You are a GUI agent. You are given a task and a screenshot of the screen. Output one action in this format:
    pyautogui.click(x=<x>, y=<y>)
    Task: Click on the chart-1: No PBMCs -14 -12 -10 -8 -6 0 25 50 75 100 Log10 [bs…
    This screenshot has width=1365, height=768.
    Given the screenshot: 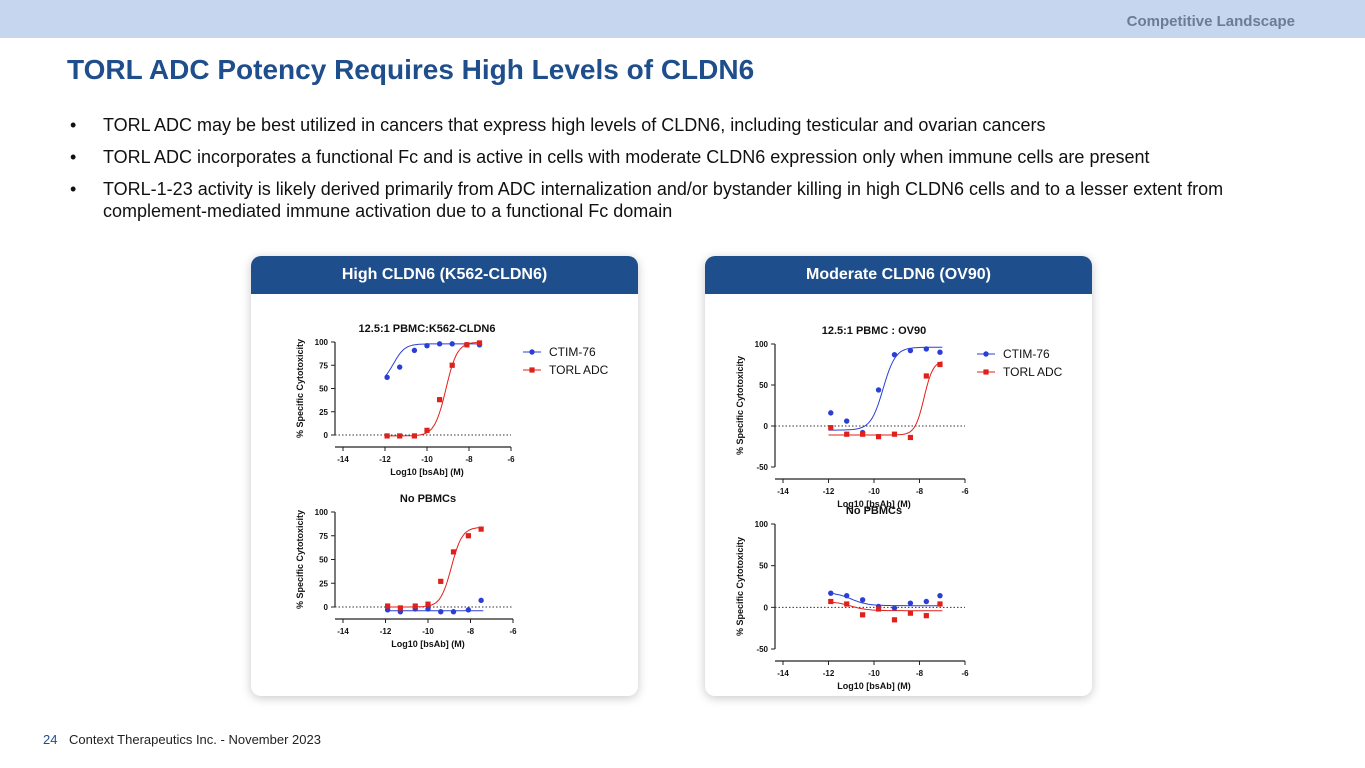 What is the action you would take?
    pyautogui.click(x=406, y=571)
    